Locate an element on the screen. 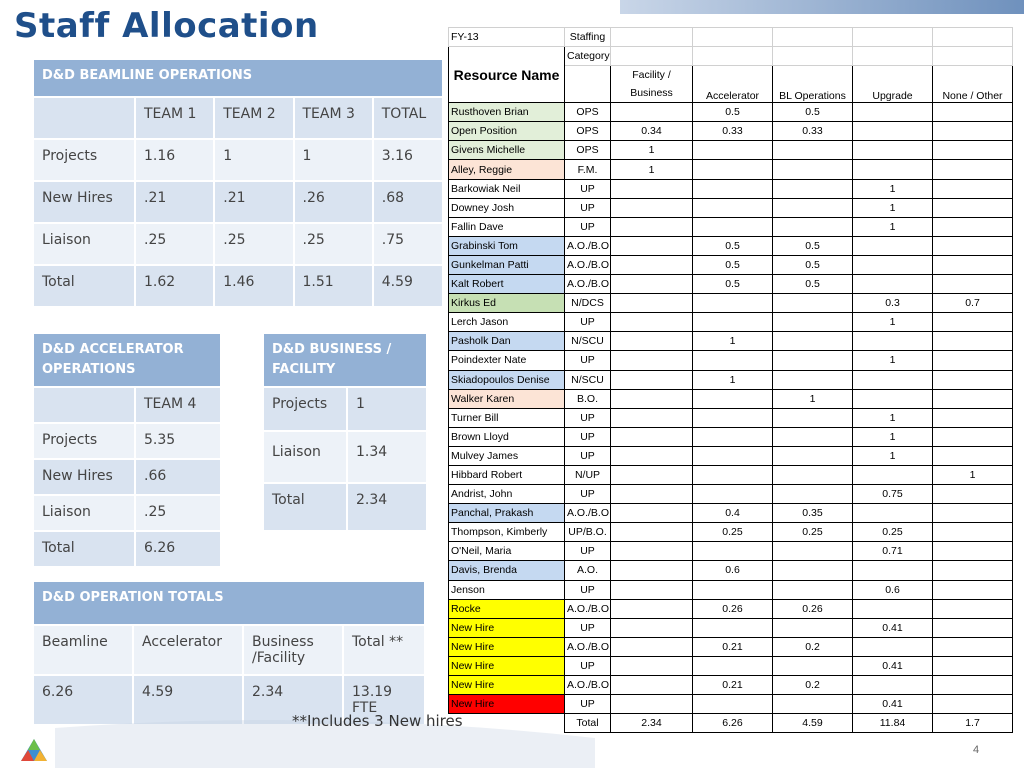  staffing-category: B.O. is located at coordinates (587, 398).